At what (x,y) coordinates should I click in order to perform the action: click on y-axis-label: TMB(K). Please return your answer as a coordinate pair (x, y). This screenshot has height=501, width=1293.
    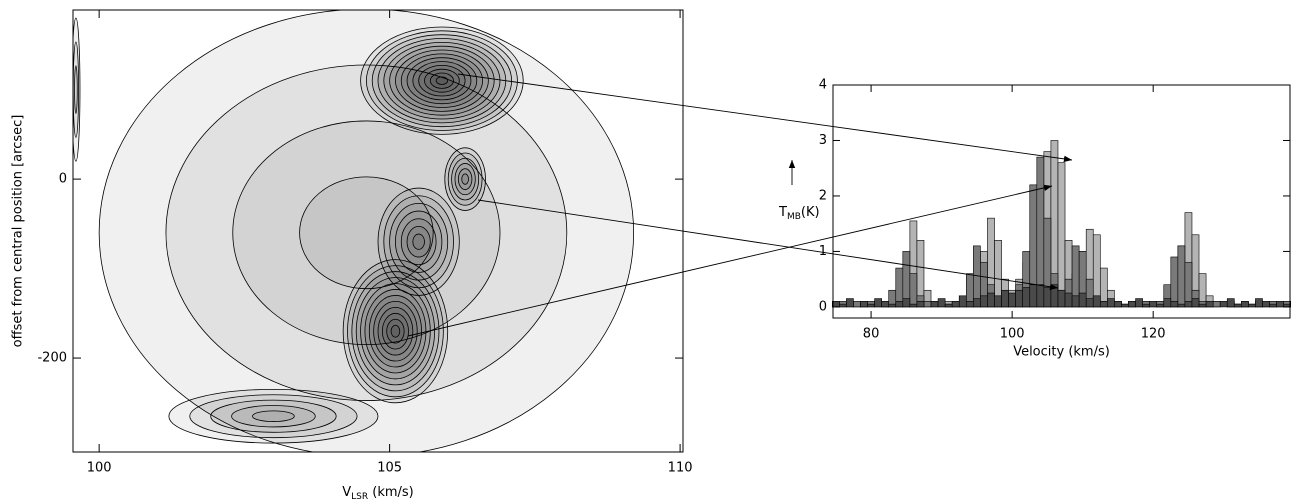
    Looking at the image, I should click on (799, 213).